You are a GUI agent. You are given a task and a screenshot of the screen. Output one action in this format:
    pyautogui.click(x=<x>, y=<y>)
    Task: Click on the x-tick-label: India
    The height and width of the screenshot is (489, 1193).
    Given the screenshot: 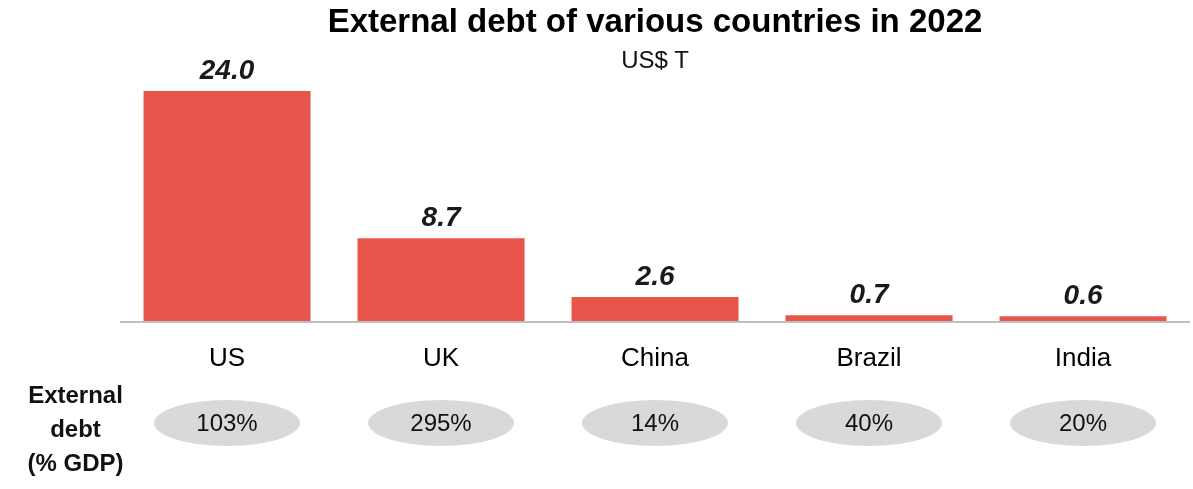 What is the action you would take?
    pyautogui.click(x=1083, y=357)
    